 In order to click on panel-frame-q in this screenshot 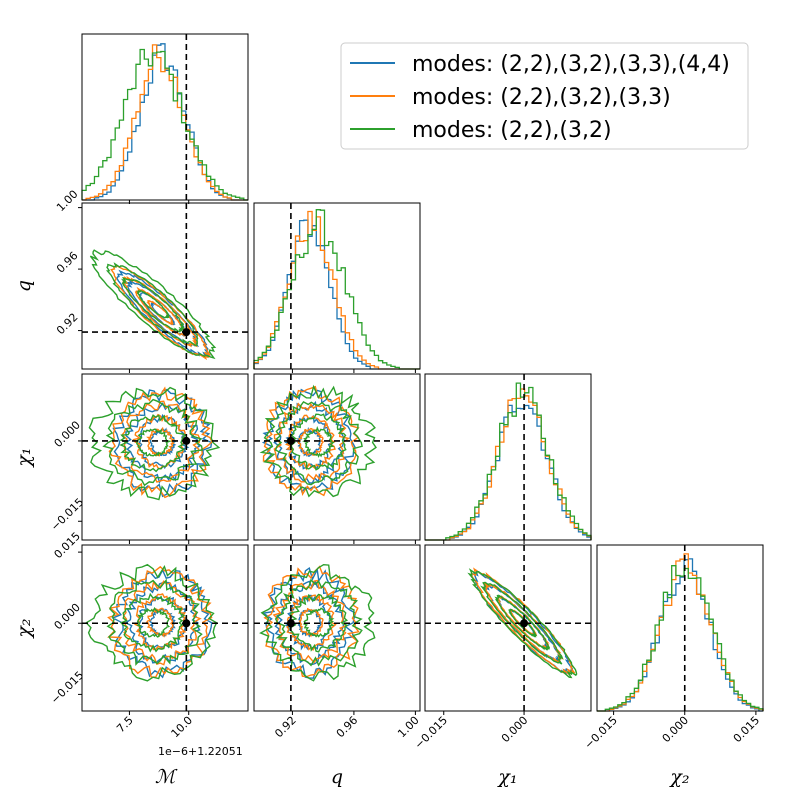, I will do `click(337, 286)`.